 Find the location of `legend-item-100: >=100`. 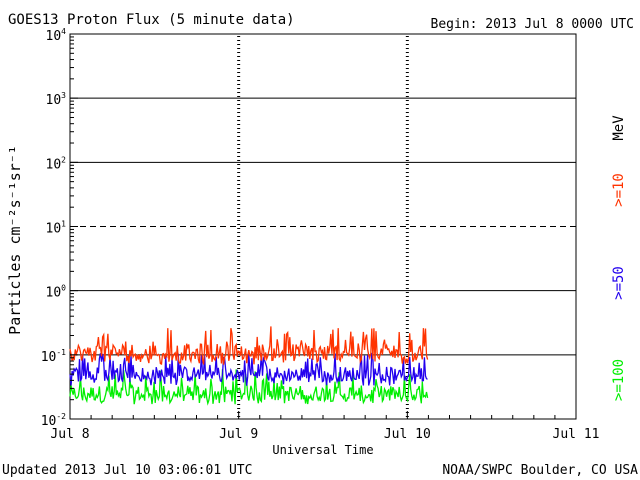

legend-item-100: >=100 is located at coordinates (619, 380).